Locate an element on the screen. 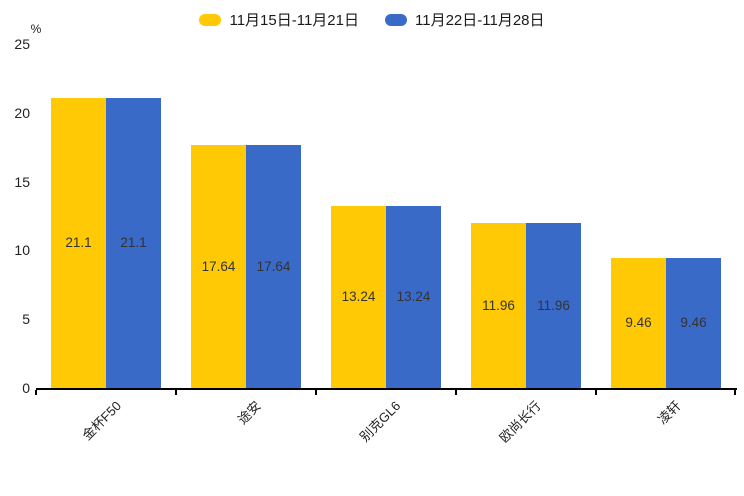  y-tick-label: 10 is located at coordinates (22, 250).